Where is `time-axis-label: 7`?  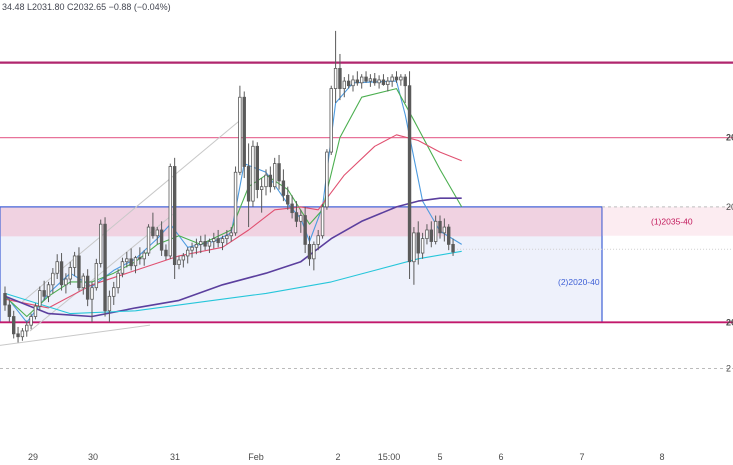
time-axis-label: 7 is located at coordinates (581, 457).